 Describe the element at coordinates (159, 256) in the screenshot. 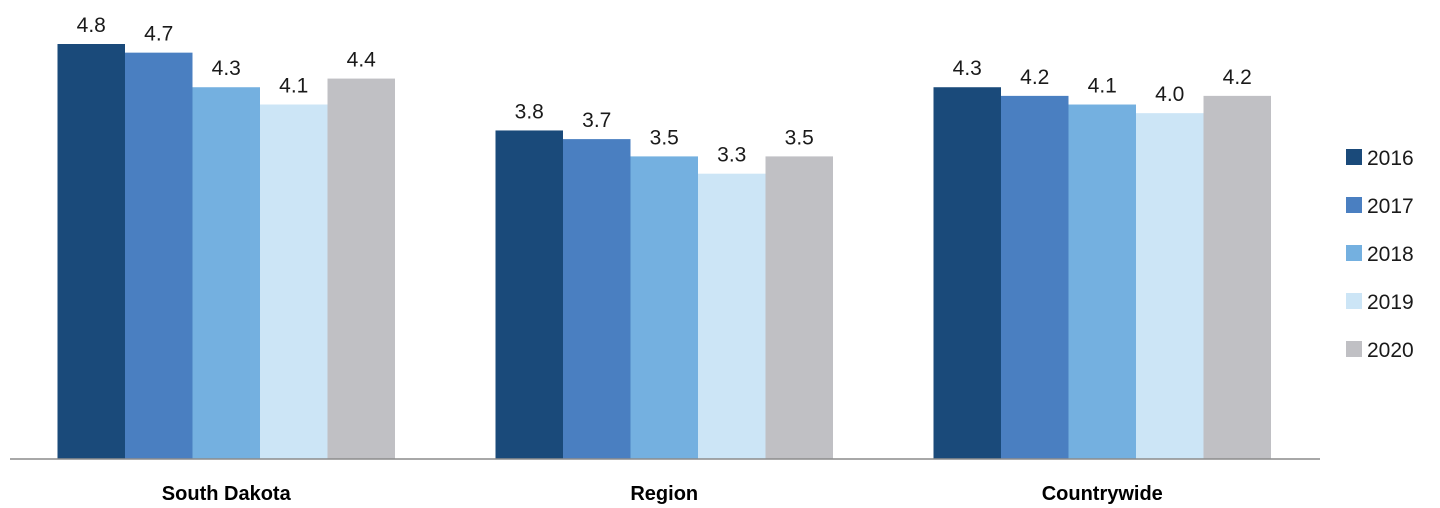

I see `bar-south-dakota-2017` at that location.